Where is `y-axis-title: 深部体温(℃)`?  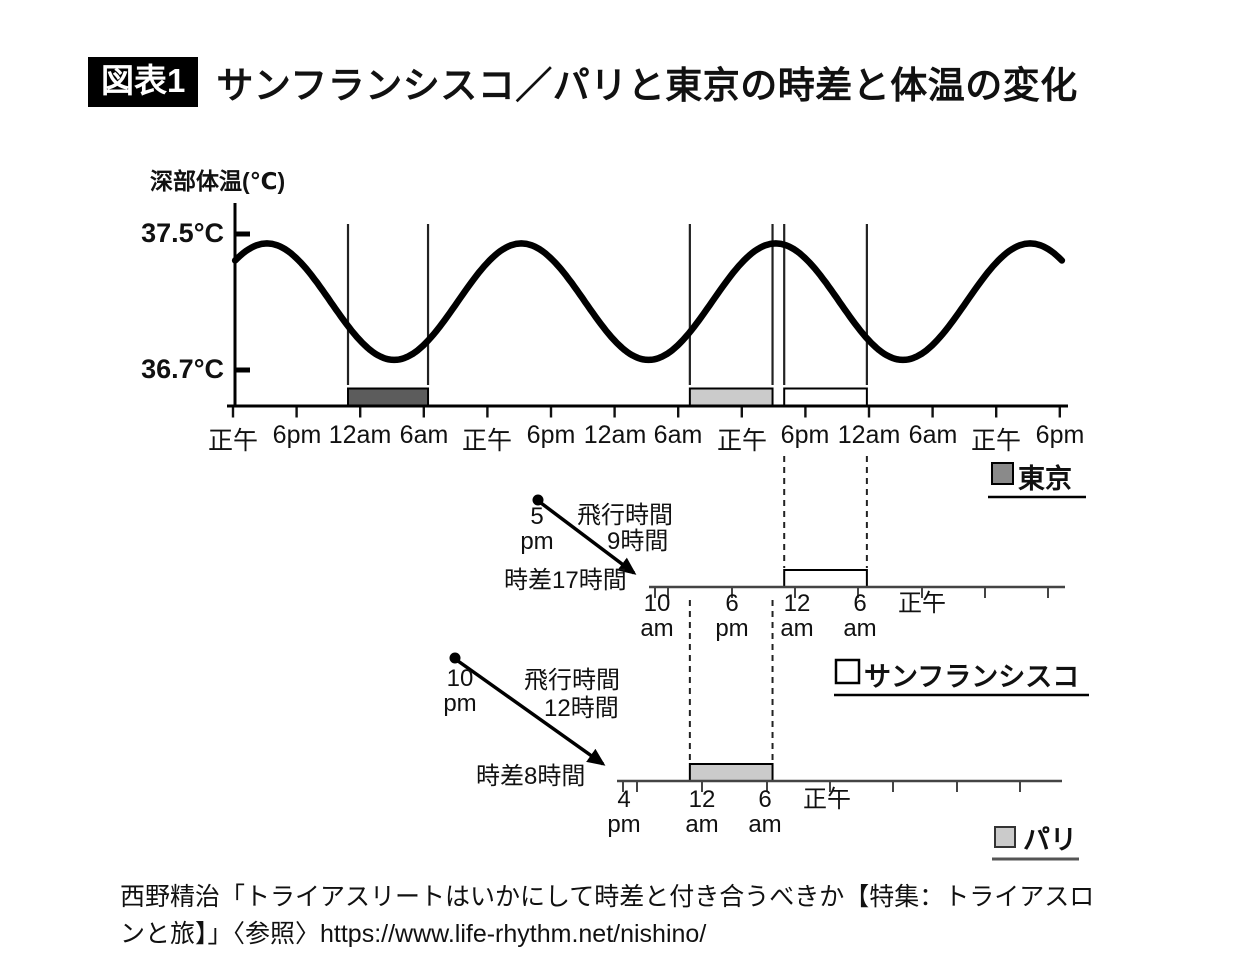
y-axis-title: 深部体温(℃) is located at coordinates (218, 181).